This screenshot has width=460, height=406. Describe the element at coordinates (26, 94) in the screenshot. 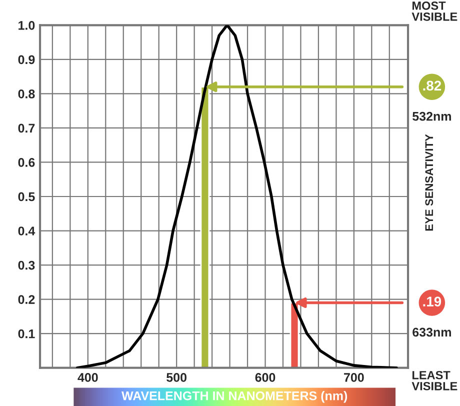

I see `y-tick-label: 0.8` at that location.